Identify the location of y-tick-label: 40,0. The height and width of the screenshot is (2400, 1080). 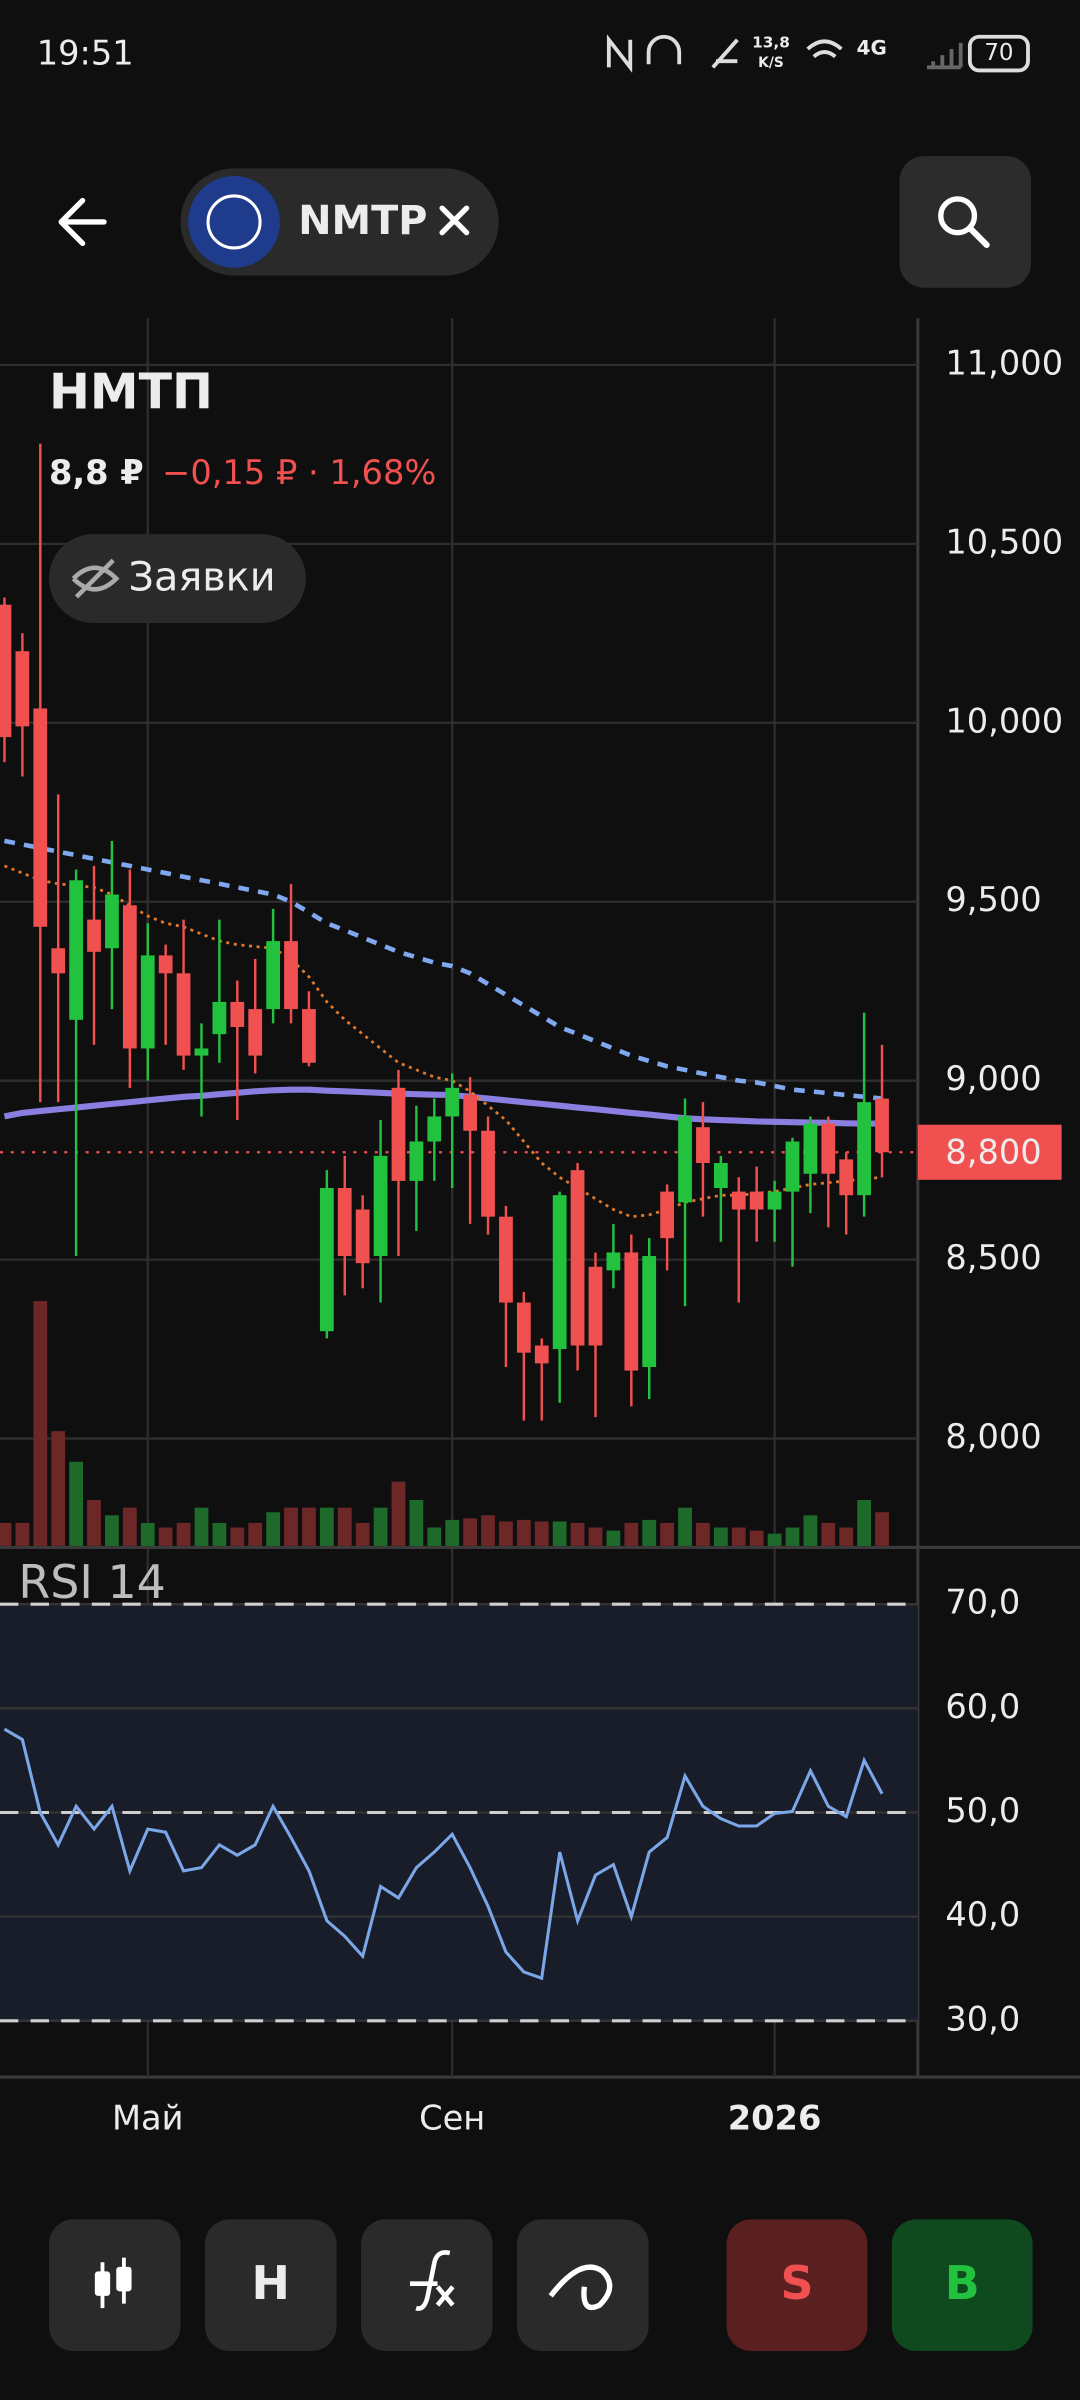
(982, 1914).